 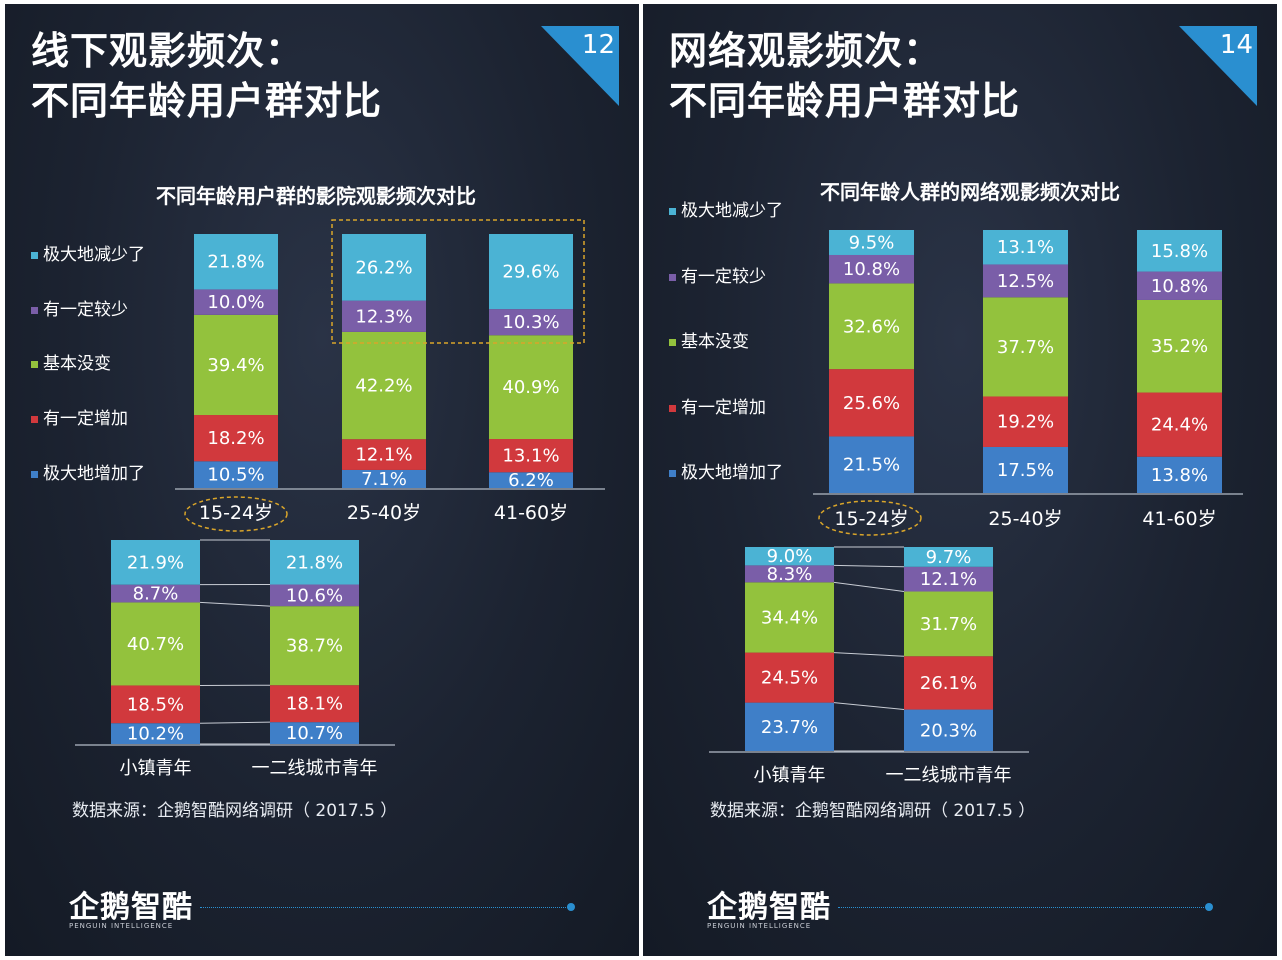 I want to click on legend-label: 有一定较少, so click(x=85, y=310).